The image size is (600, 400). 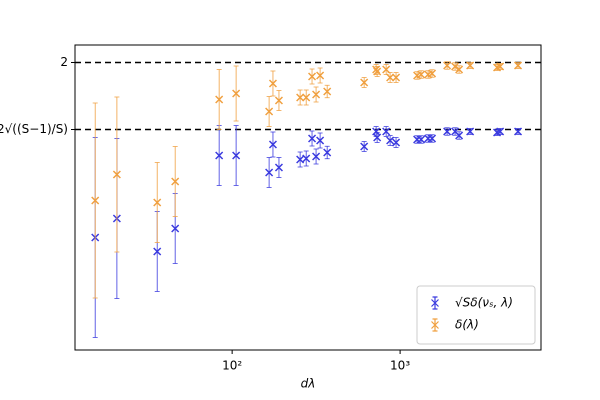 I want to click on x-tick-label: 10², so click(x=232, y=366).